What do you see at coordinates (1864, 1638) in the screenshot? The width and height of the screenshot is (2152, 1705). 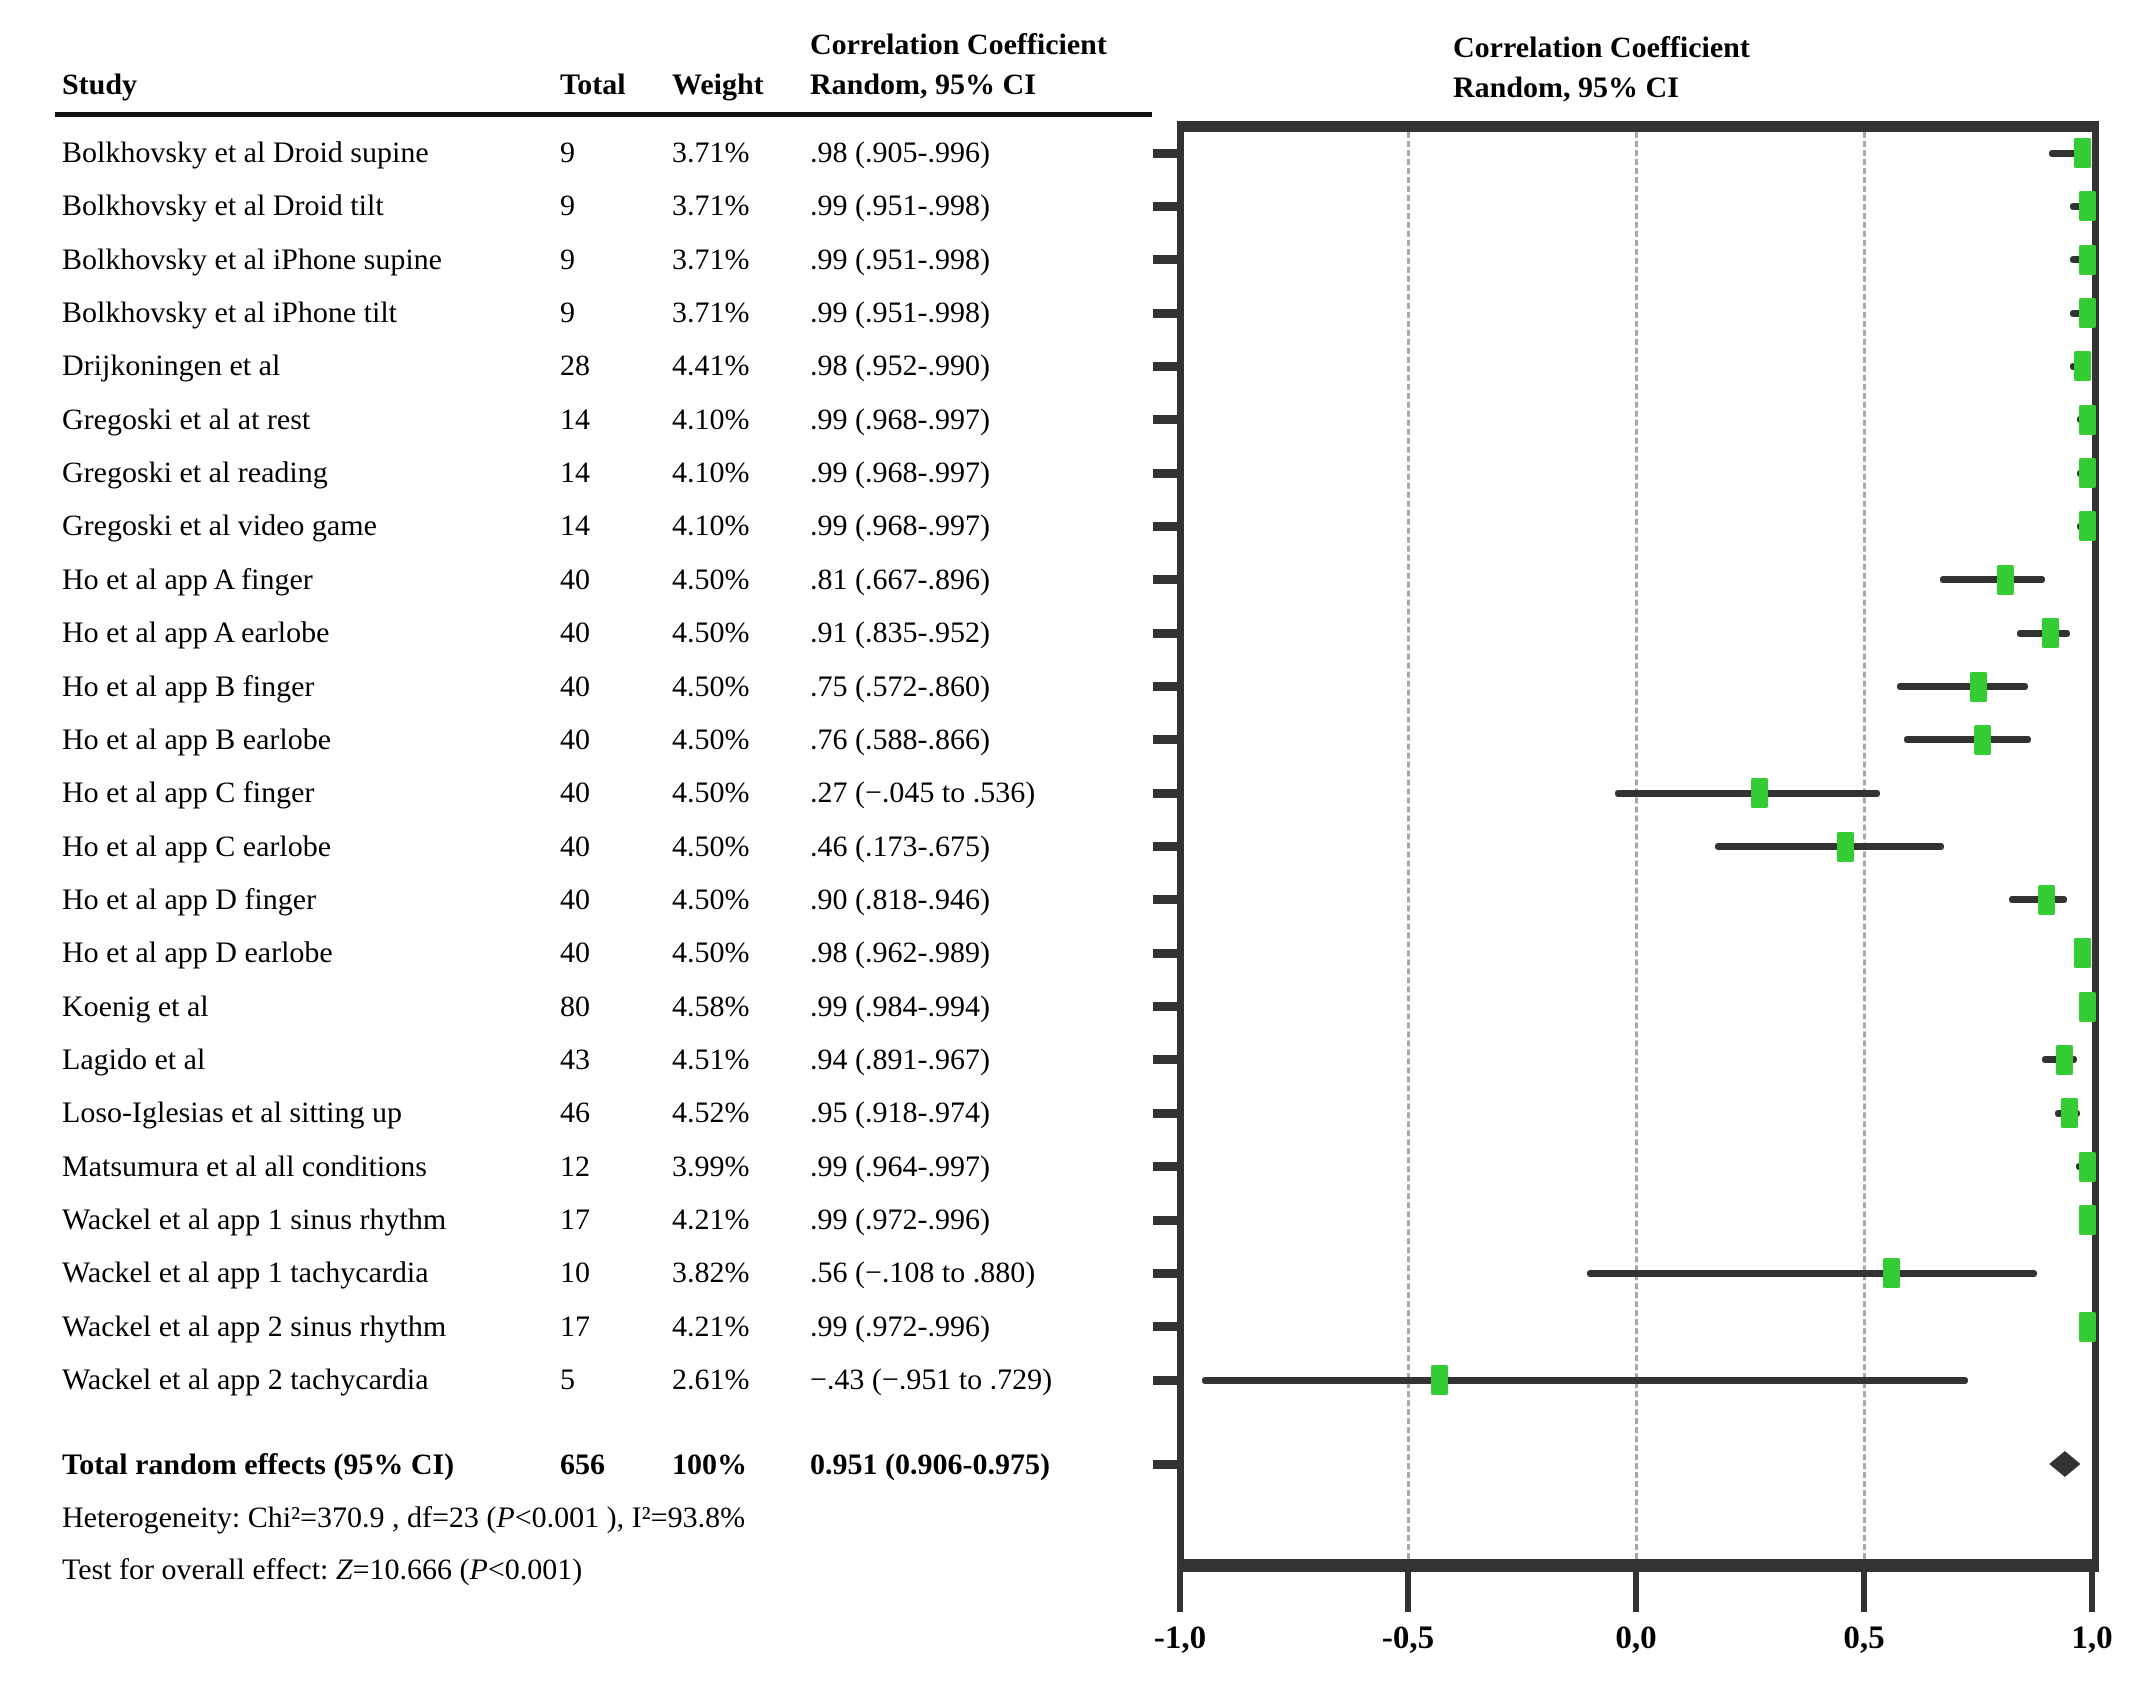 I see `axis-tick-label: 0,5` at bounding box center [1864, 1638].